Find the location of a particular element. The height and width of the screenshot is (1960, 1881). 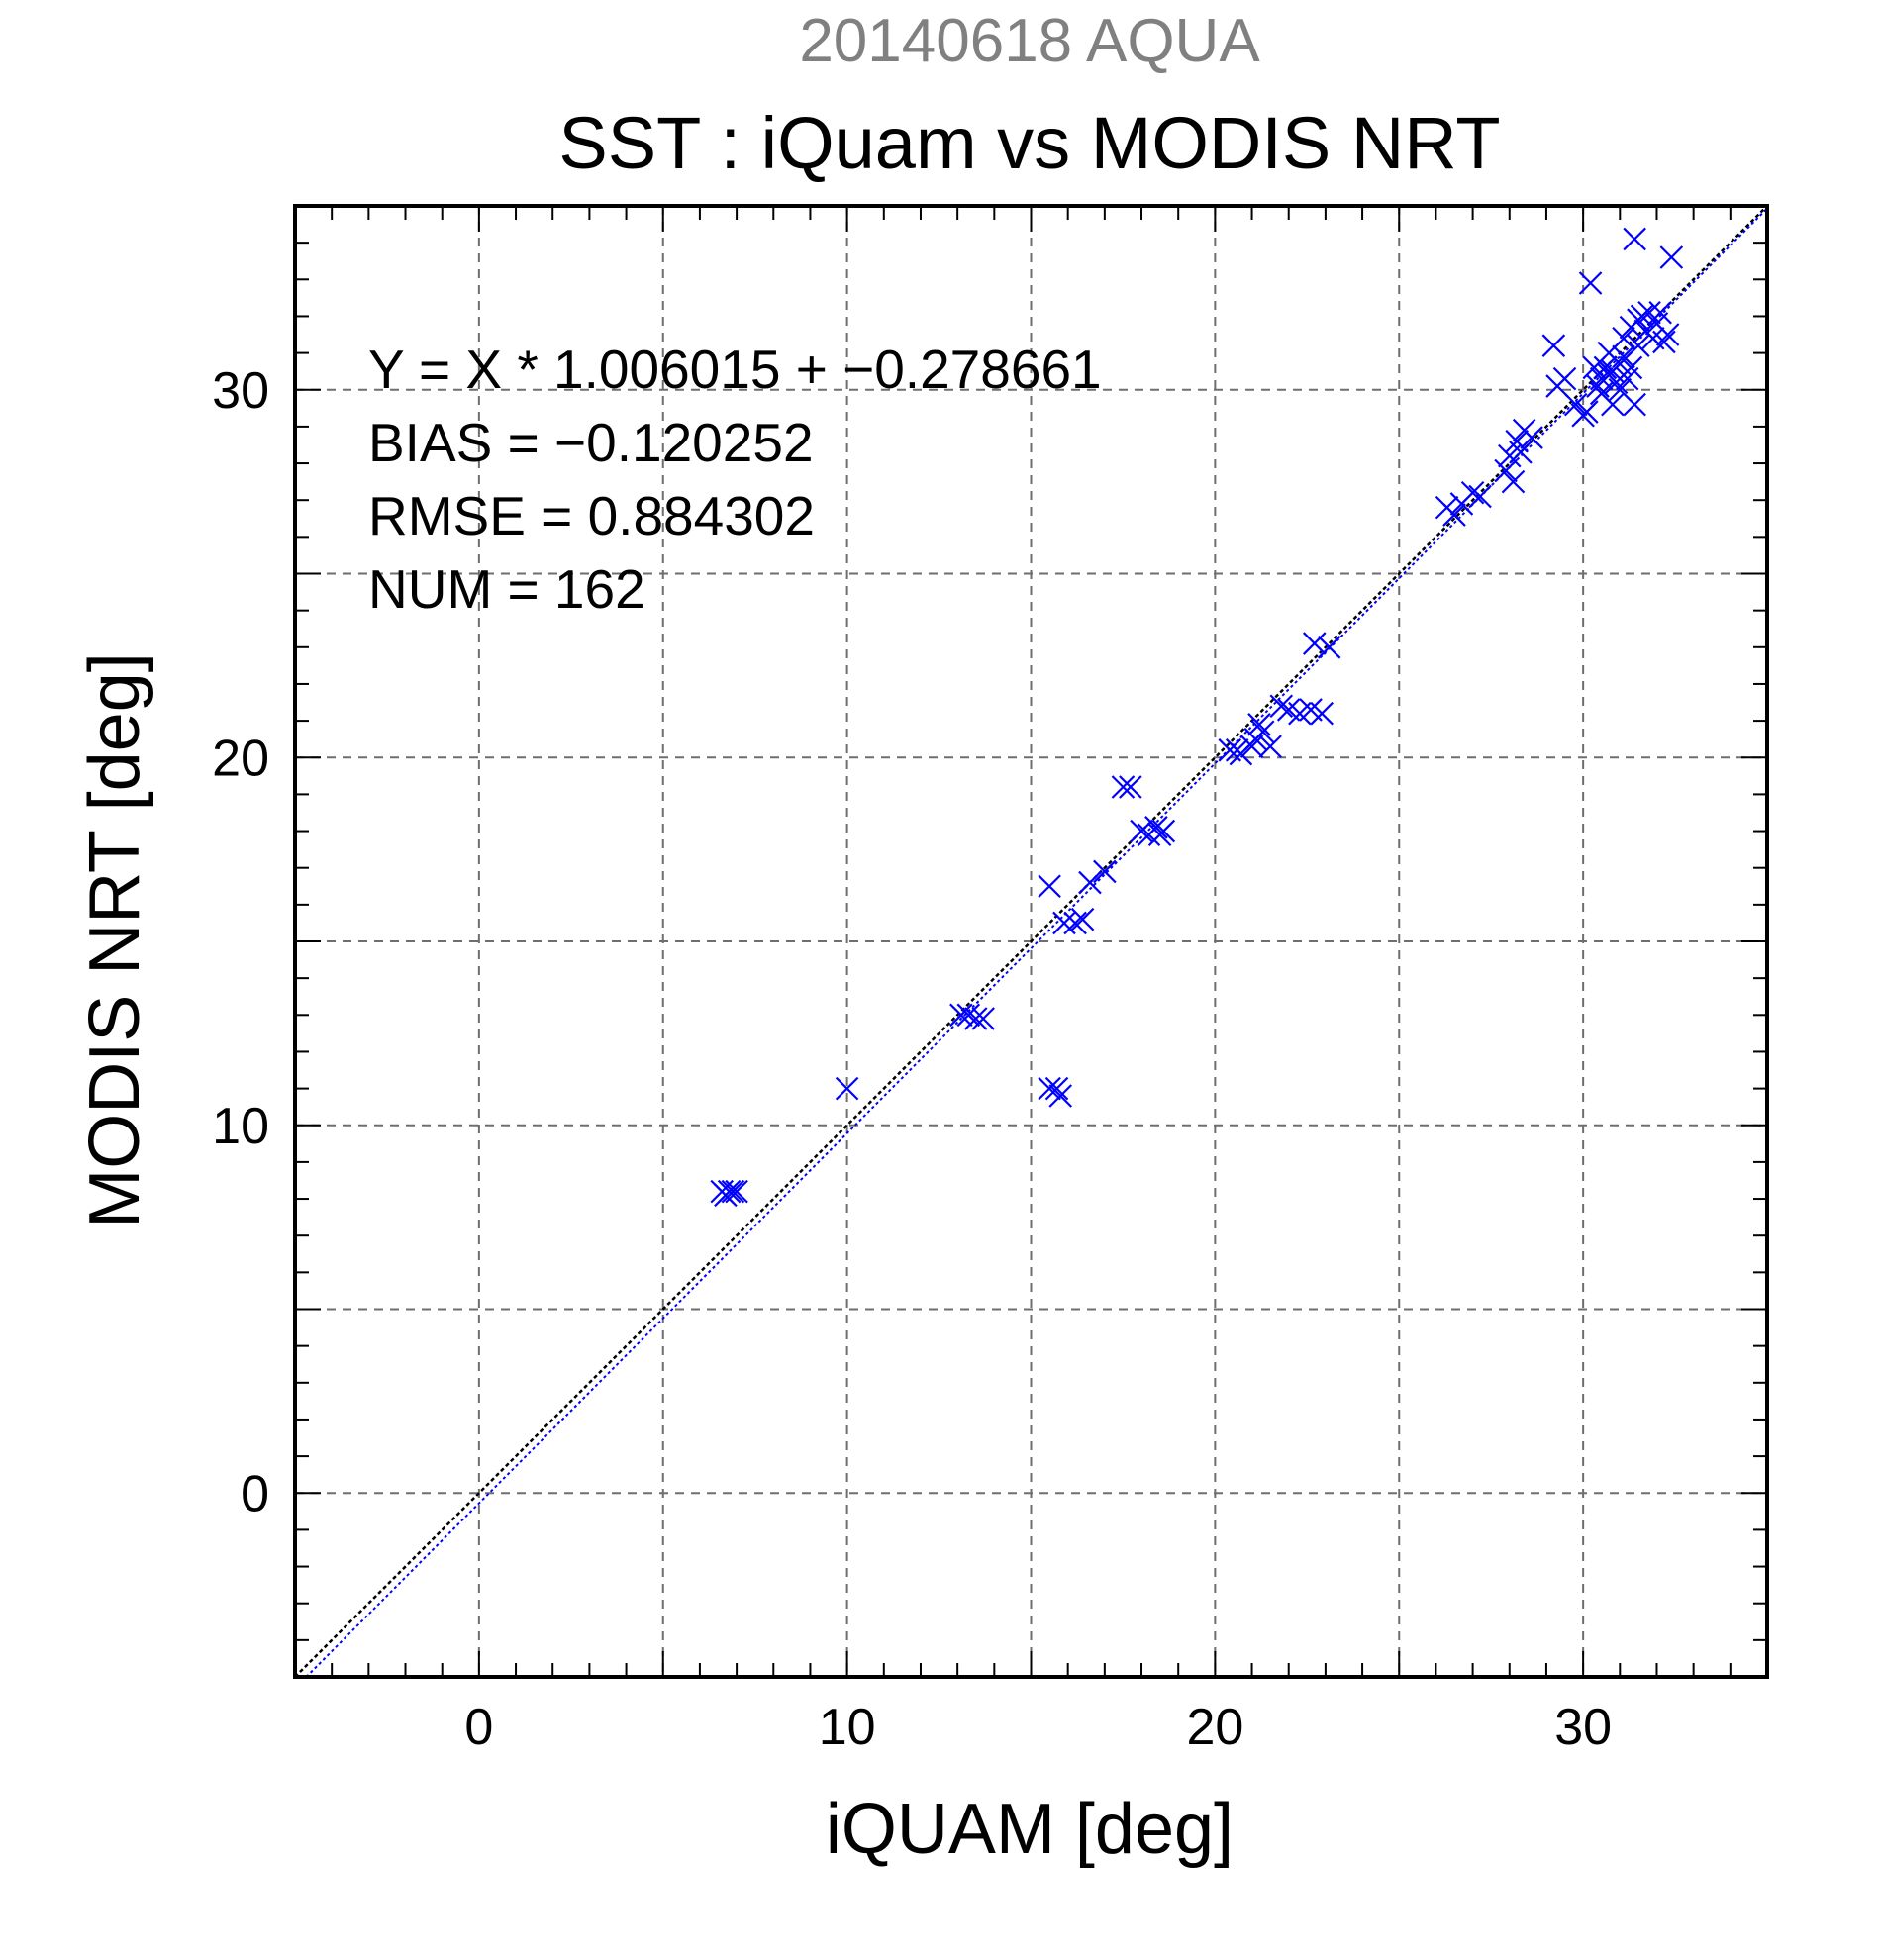

x-tick-label: 10 is located at coordinates (847, 1727).